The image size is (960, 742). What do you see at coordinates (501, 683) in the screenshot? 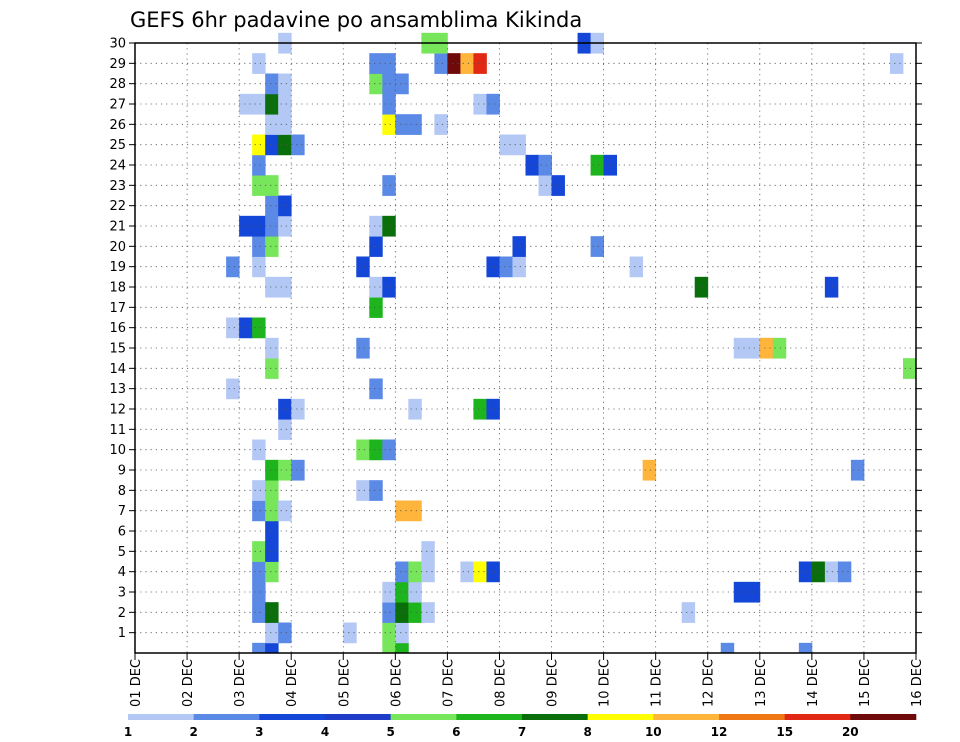
I see `x-tick-label: 08 DEC` at bounding box center [501, 683].